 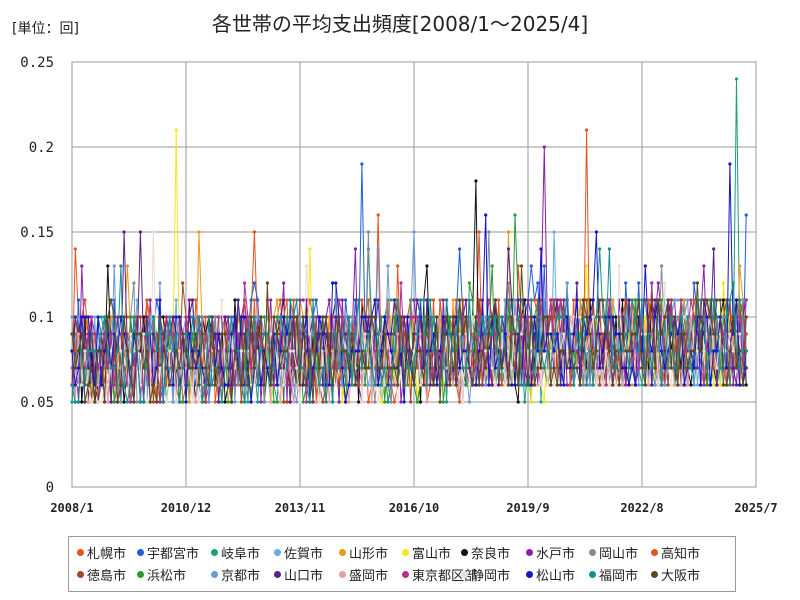 I want to click on legend-item: 札幌市, so click(x=101, y=552).